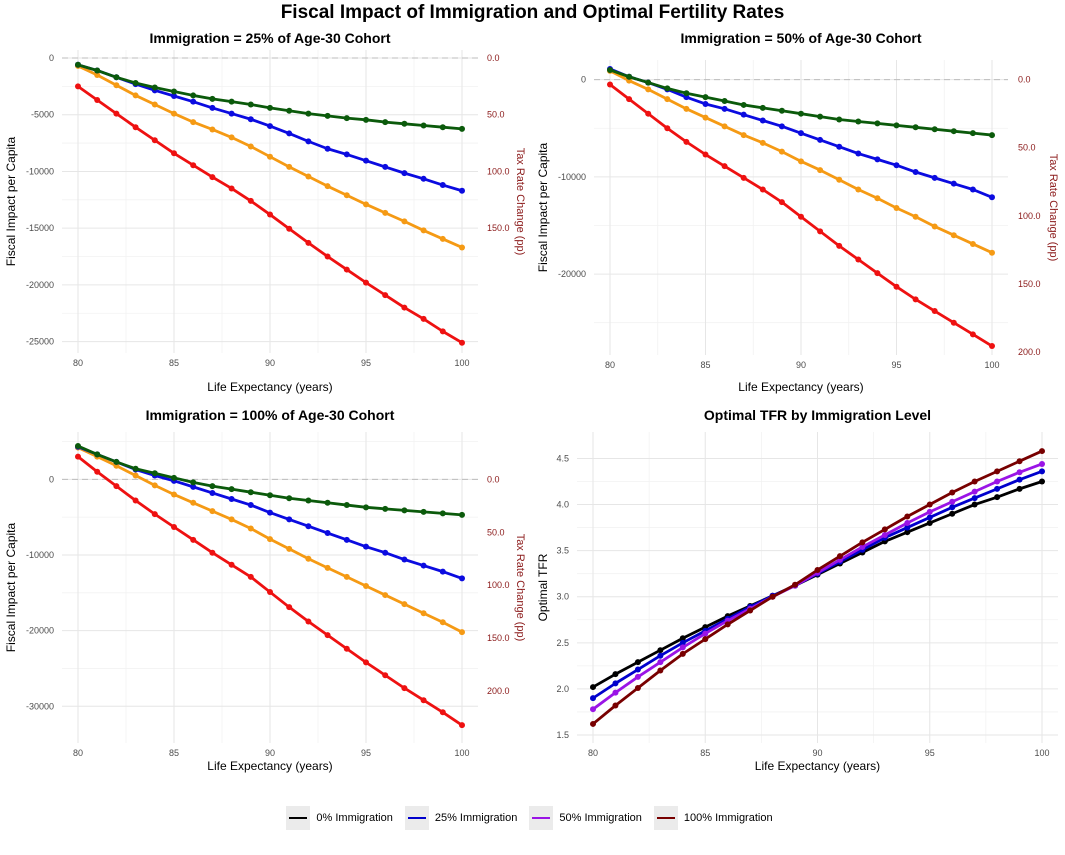  What do you see at coordinates (562, 643) in the screenshot?
I see `y-tick-label-2: 2.5` at bounding box center [562, 643].